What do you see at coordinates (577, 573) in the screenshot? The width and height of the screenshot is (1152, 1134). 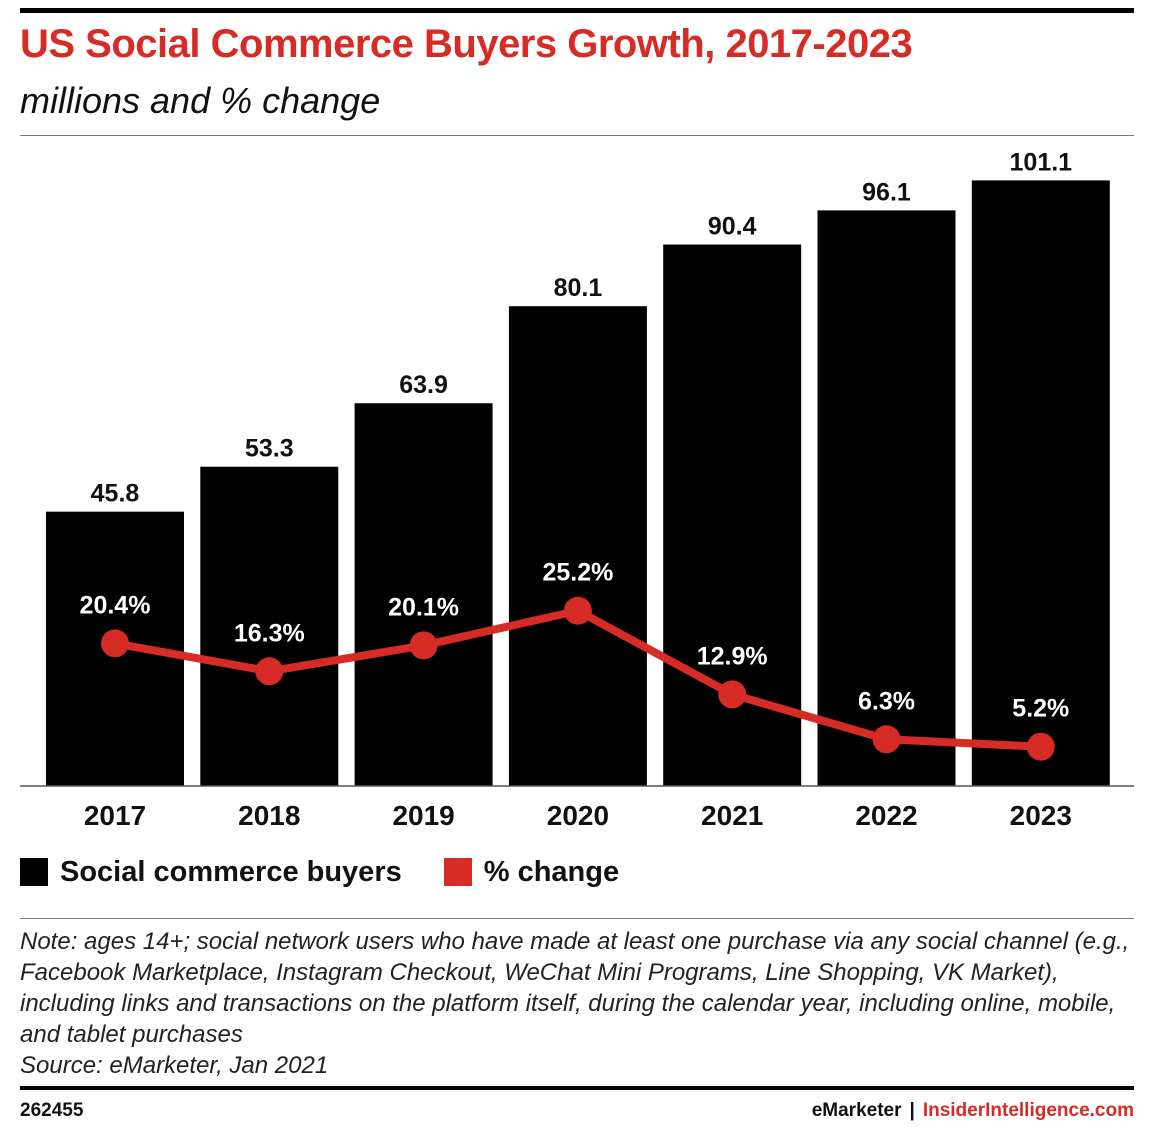 I see `pct-label-2020: 25.2%` at bounding box center [577, 573].